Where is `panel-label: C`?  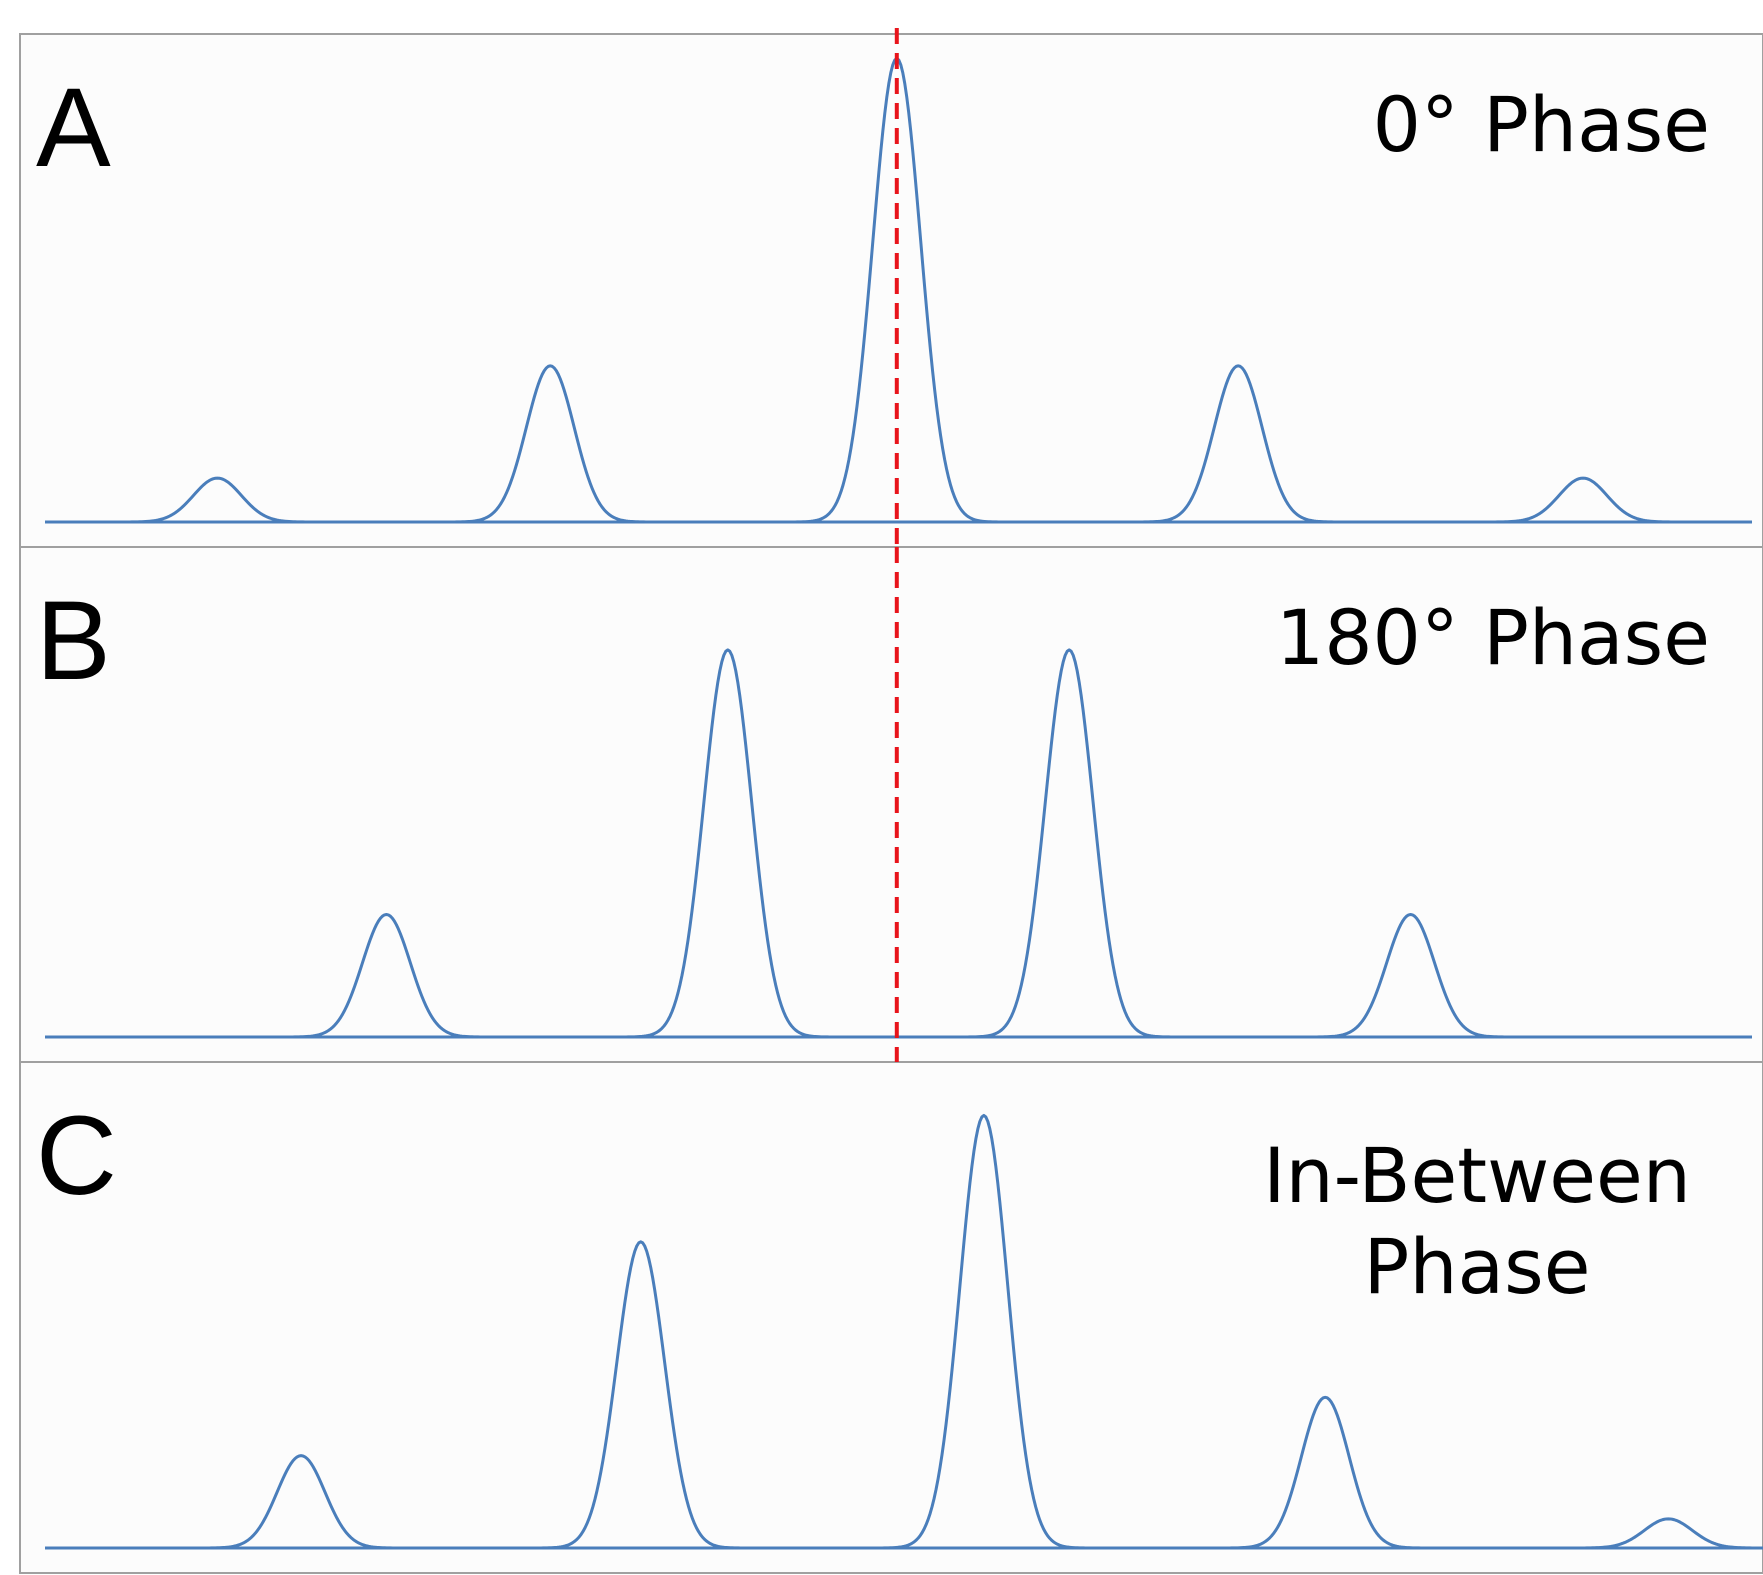
panel-label: C is located at coordinates (76, 1155).